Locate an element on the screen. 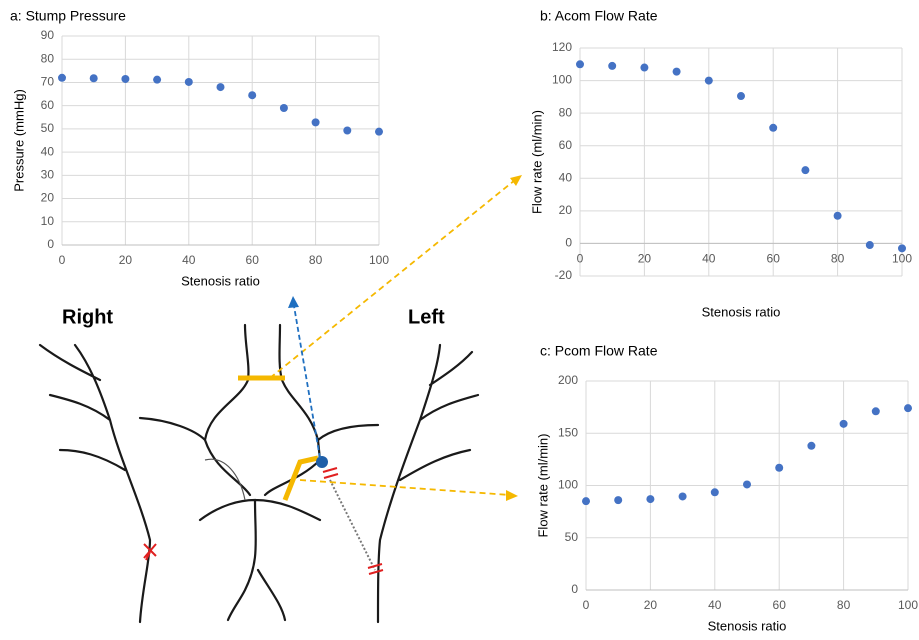  y-tick-label: 10 is located at coordinates (48, 221).